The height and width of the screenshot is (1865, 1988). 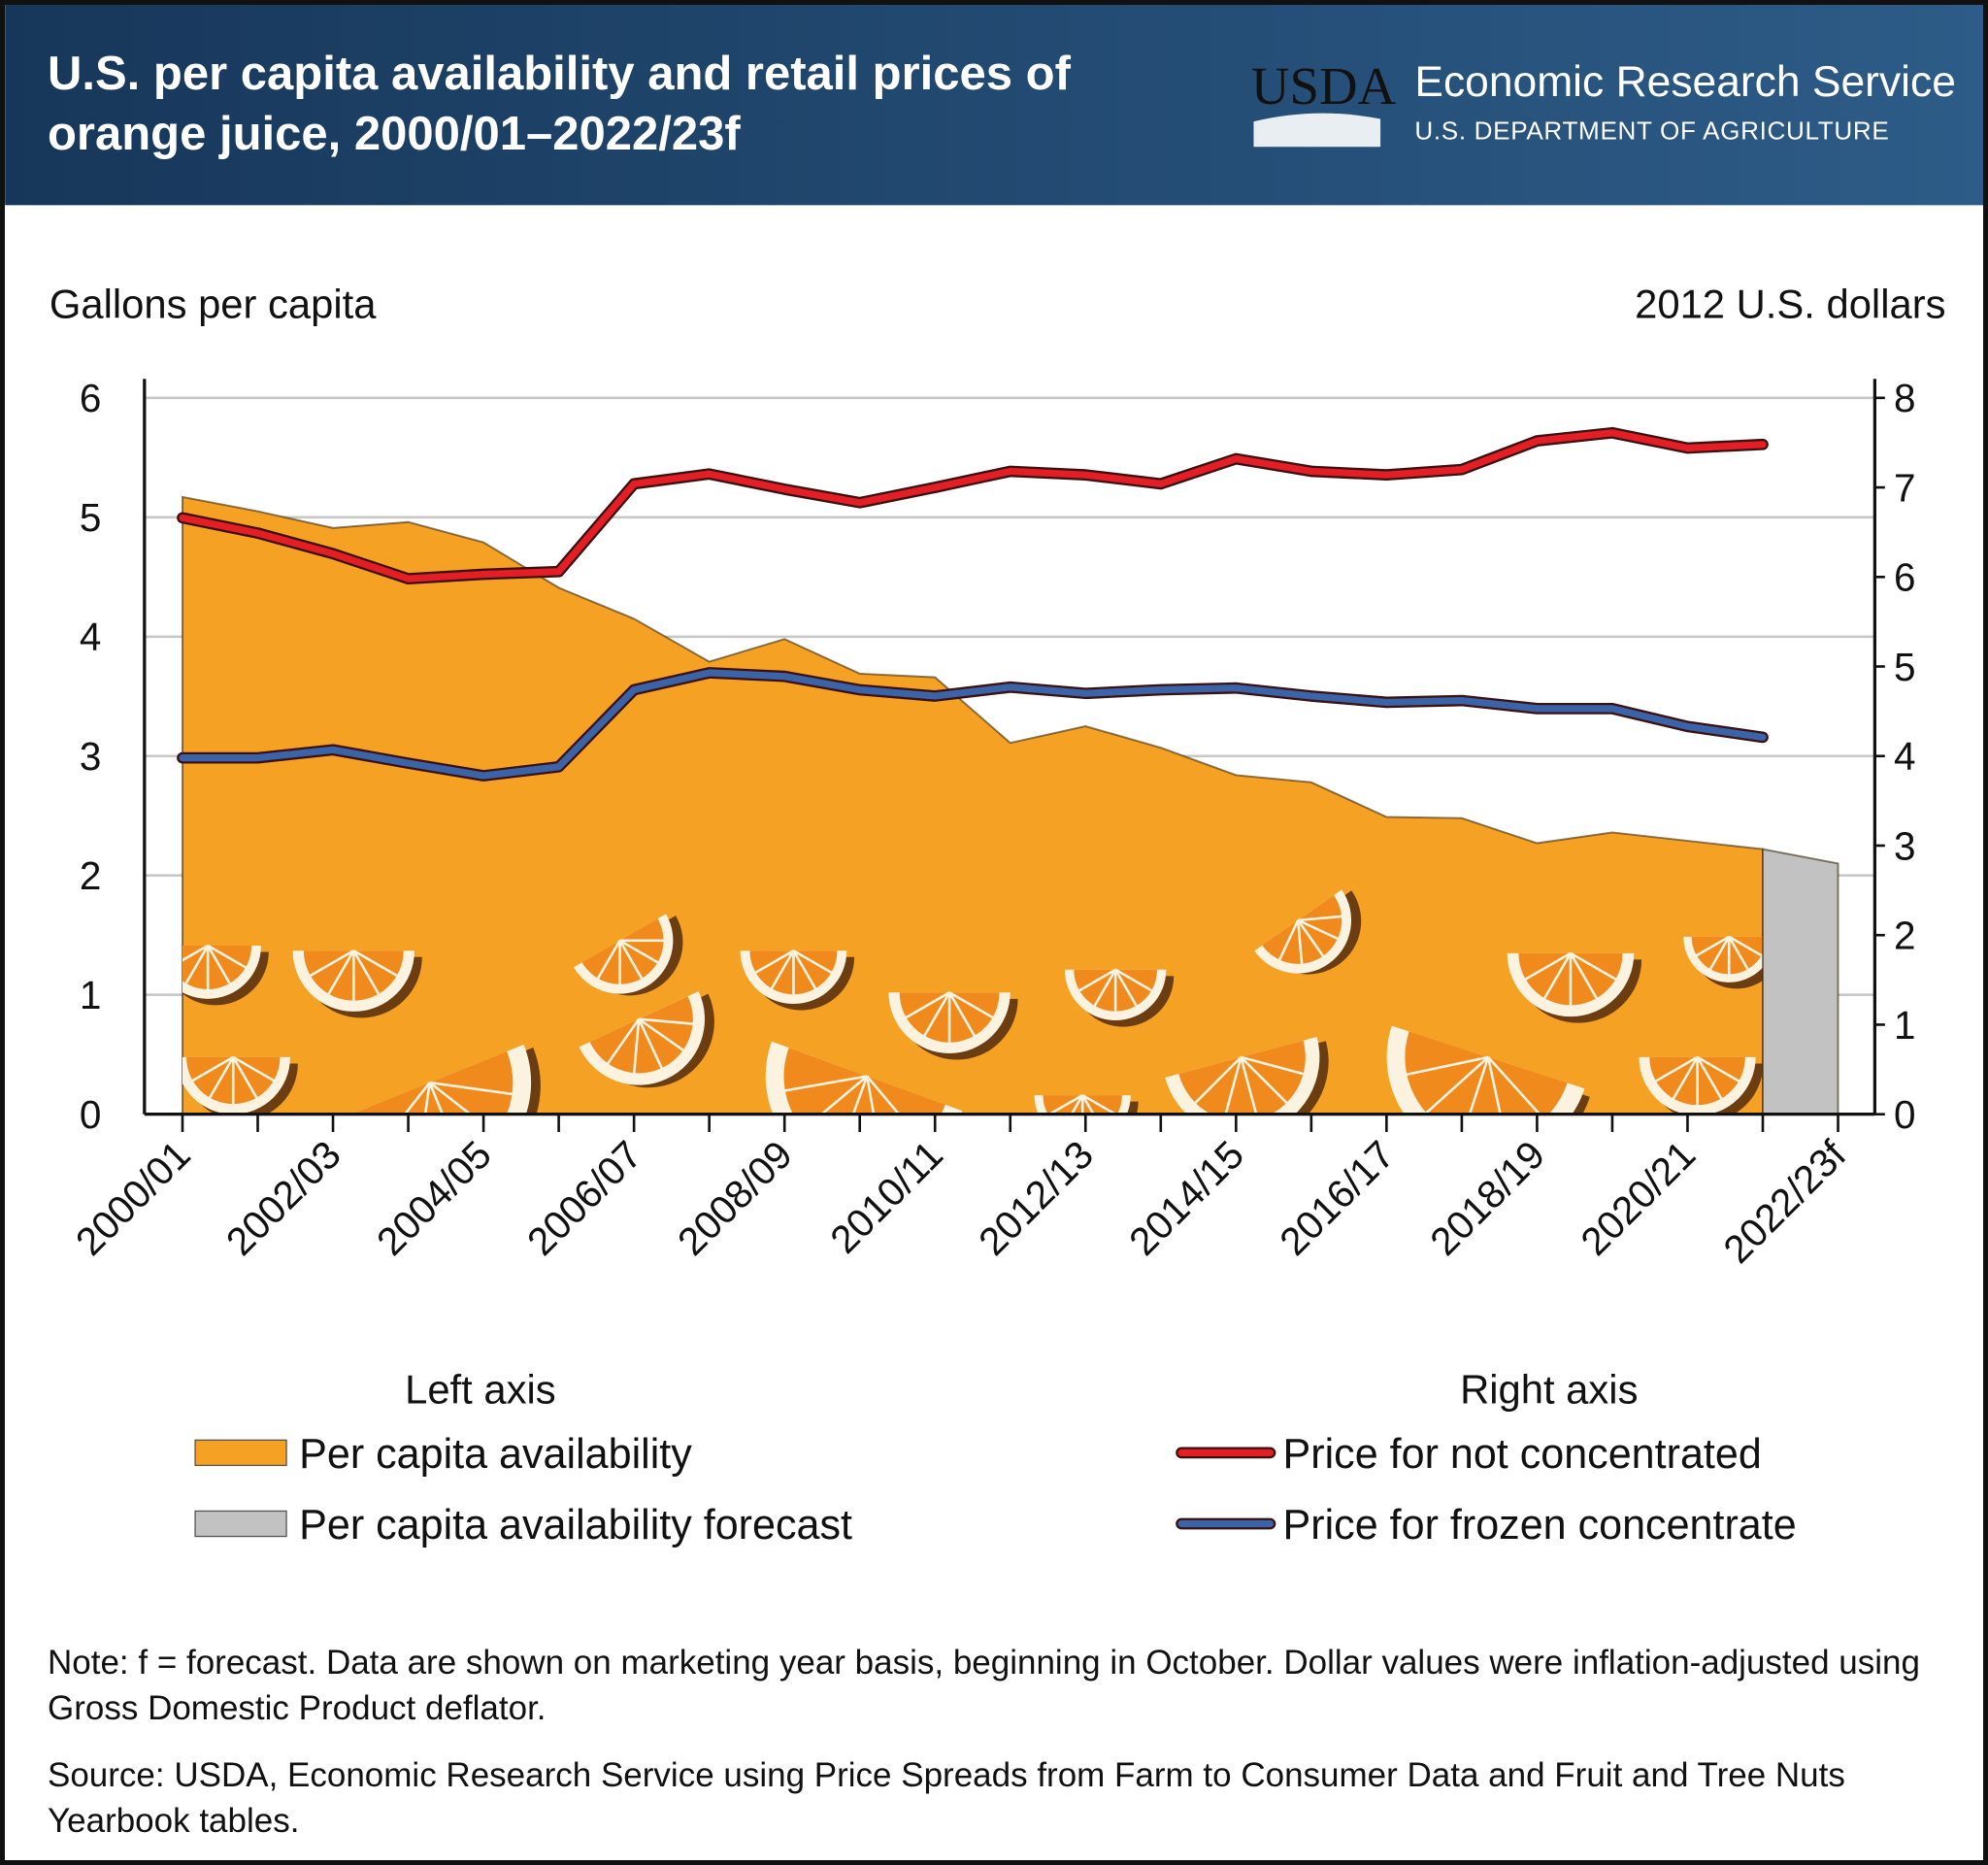 I want to click on y2-tick-label: 2, so click(x=1905, y=936).